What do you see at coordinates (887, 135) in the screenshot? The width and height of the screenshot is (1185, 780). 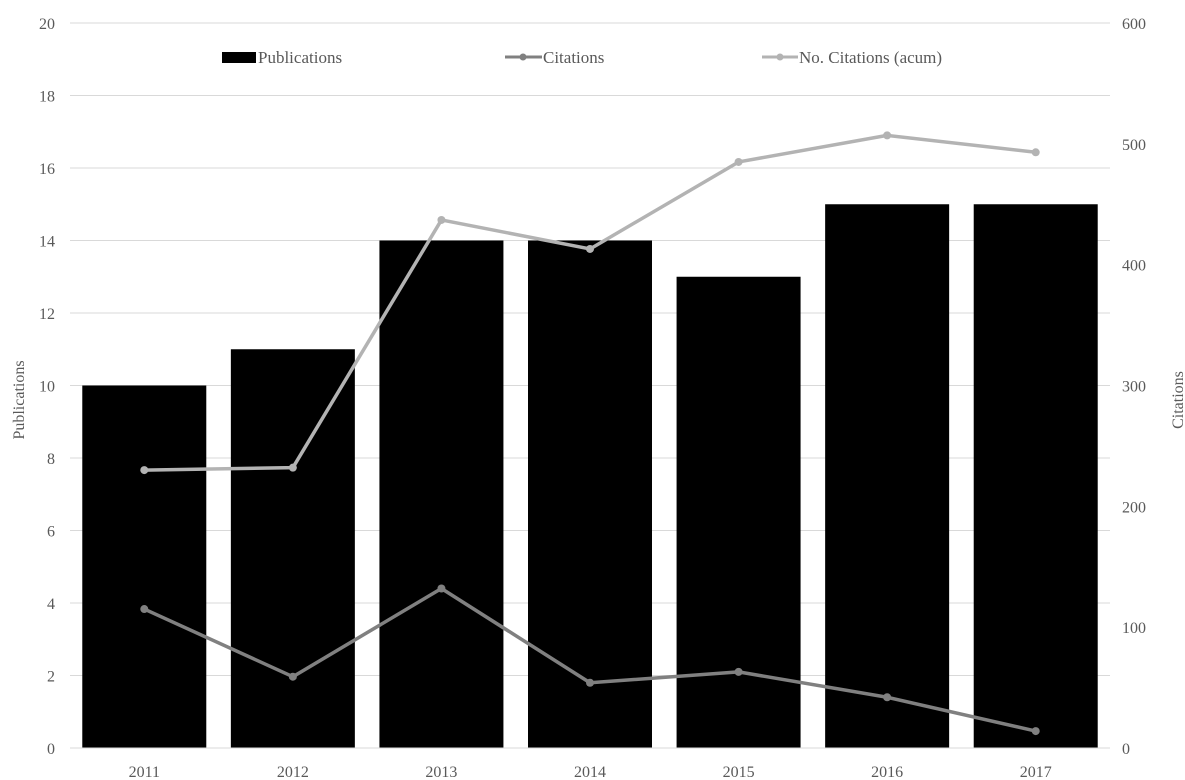 I see `point-no-citations-acum-2016` at bounding box center [887, 135].